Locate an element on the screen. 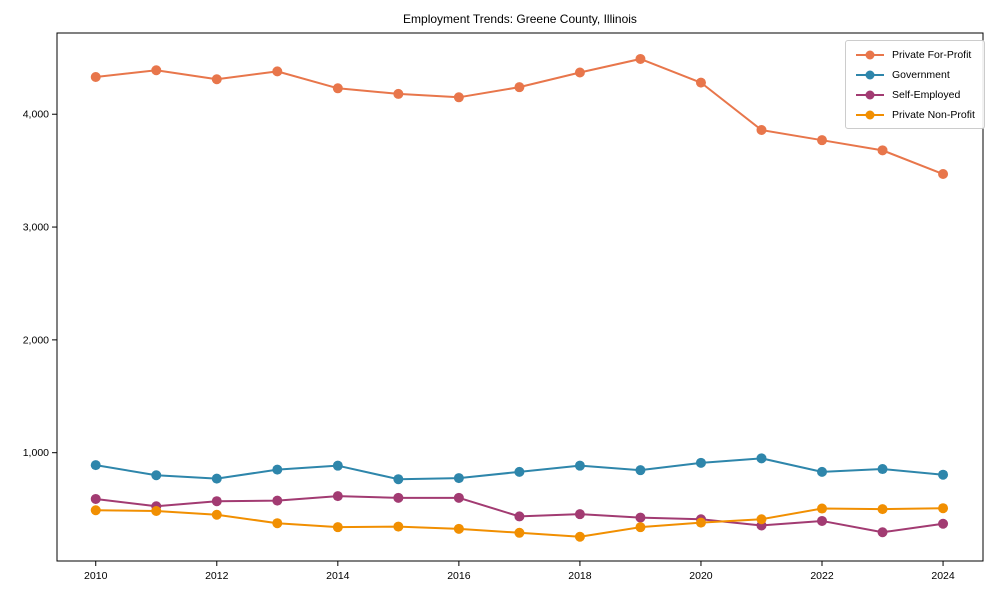 This screenshot has height=600, width=1000. legend-label: Private For-Profit is located at coordinates (932, 54).